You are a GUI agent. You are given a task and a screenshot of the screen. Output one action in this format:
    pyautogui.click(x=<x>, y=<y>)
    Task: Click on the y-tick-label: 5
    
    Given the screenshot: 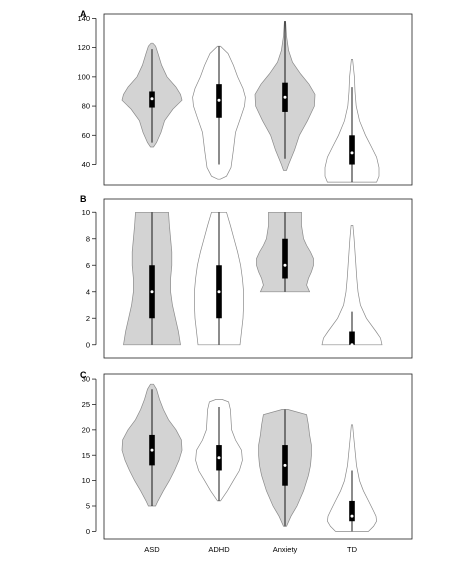 What is the action you would take?
    pyautogui.click(x=88, y=506)
    